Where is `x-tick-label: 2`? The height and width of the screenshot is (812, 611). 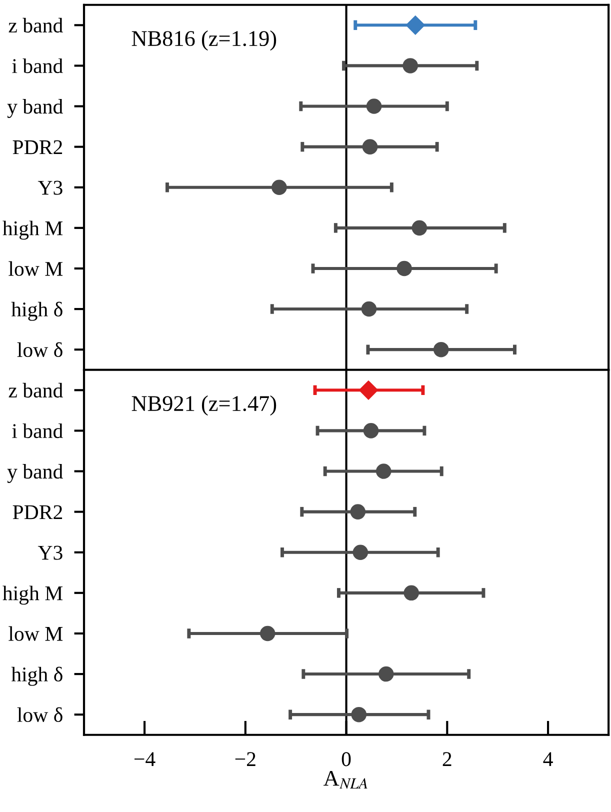
x-tick-label: 2 is located at coordinates (447, 759).